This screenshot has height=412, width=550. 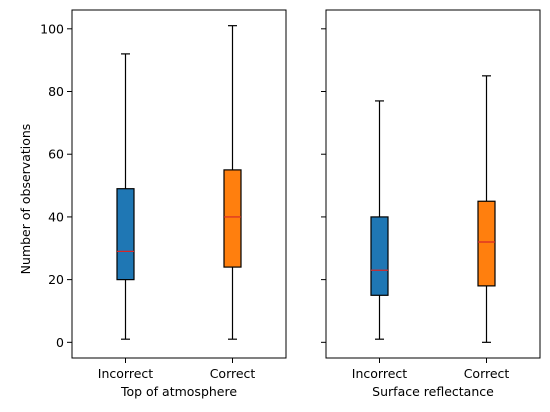 I want to click on y-tick-label: 100, so click(x=52, y=28).